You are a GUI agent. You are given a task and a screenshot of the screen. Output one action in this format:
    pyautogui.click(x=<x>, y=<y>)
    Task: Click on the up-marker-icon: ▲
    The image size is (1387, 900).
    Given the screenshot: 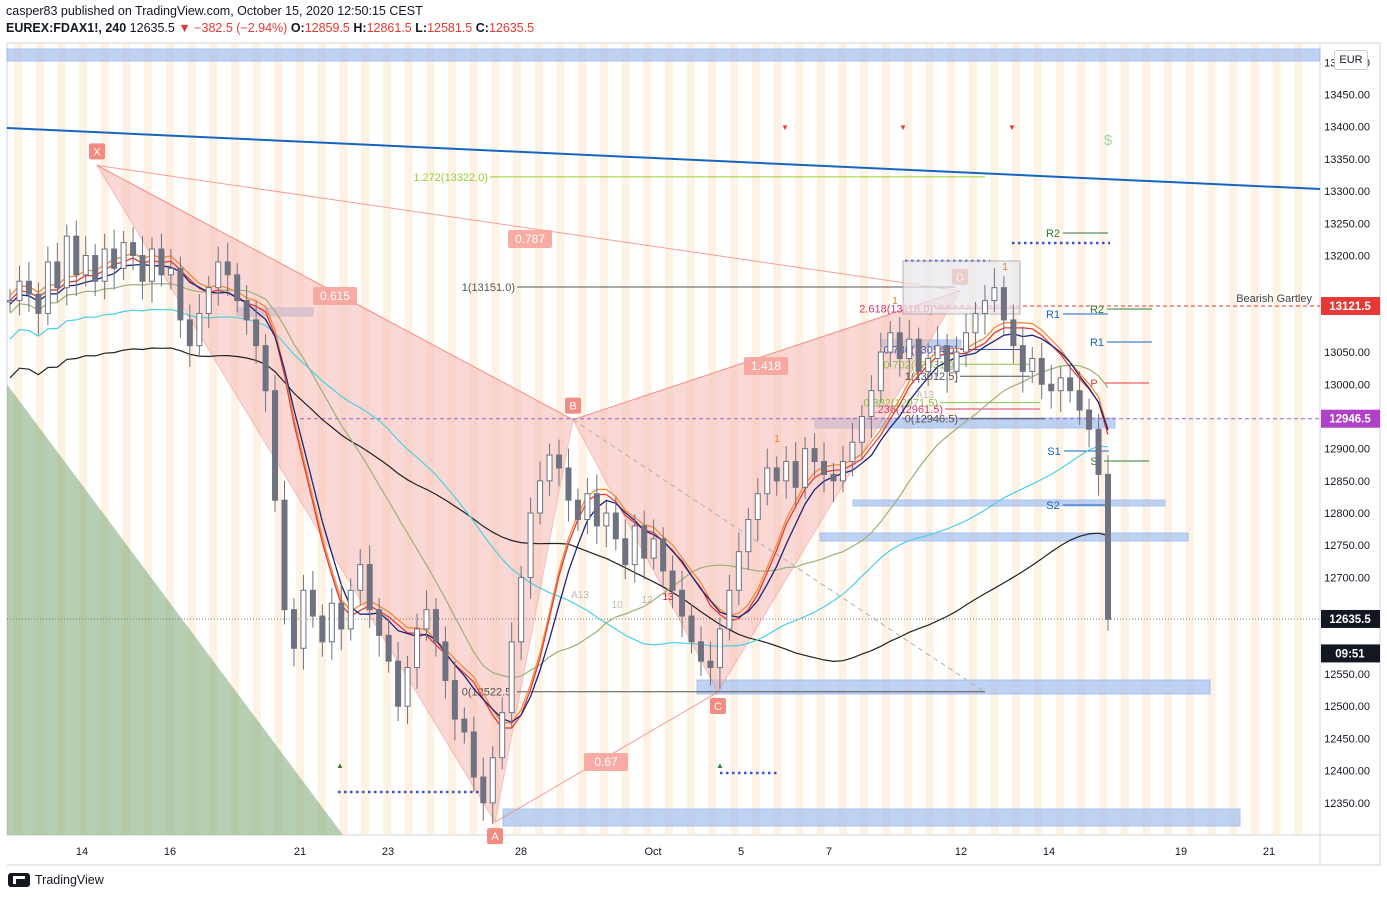 What is the action you would take?
    pyautogui.click(x=720, y=765)
    